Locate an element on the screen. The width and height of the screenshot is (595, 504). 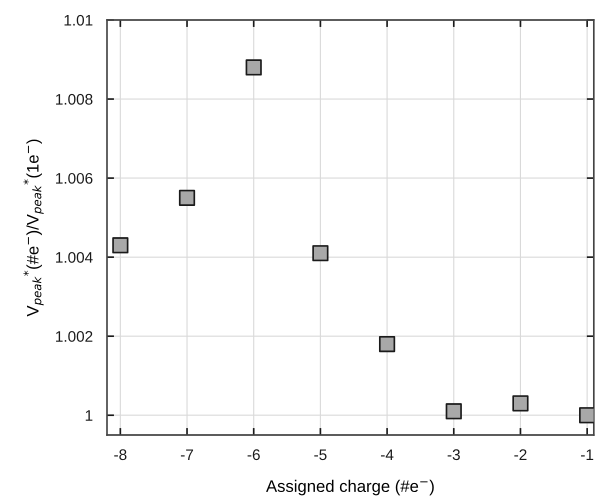
y-tick-label: 1 is located at coordinates (89, 415).